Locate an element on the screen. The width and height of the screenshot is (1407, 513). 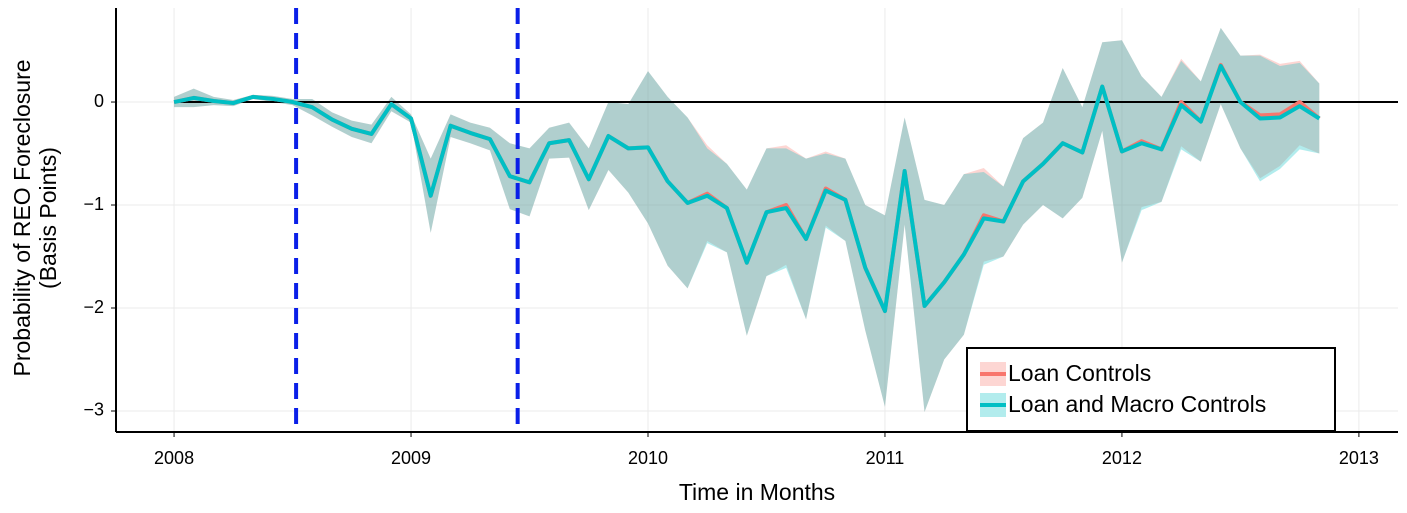
x-tick-label: 2009 is located at coordinates (411, 458).